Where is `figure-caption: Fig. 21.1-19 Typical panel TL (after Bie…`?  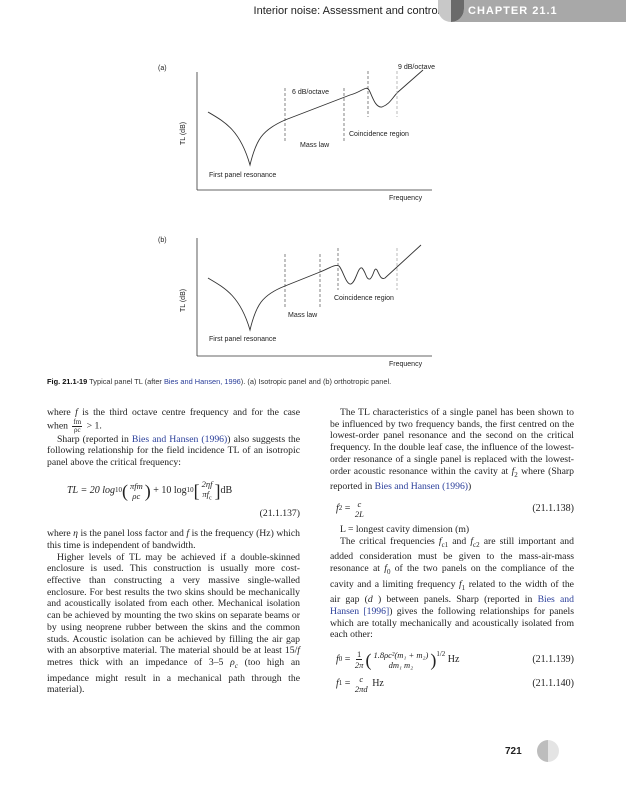
figure-caption: Fig. 21.1-19 Typical panel TL (after Bie… is located at coordinates (219, 381).